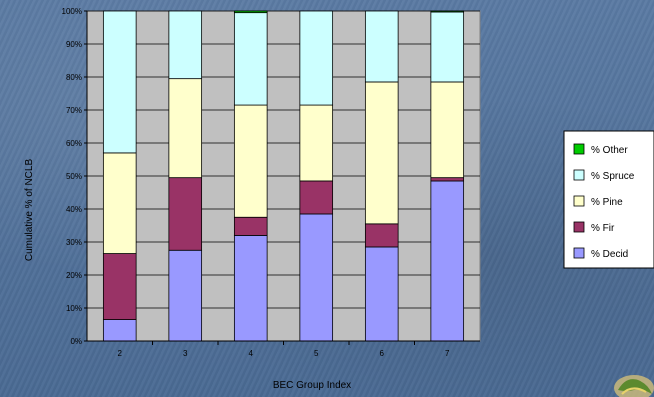 This screenshot has height=397, width=654. Describe the element at coordinates (312, 385) in the screenshot. I see `x-axis-label: BEC Group Index` at that location.